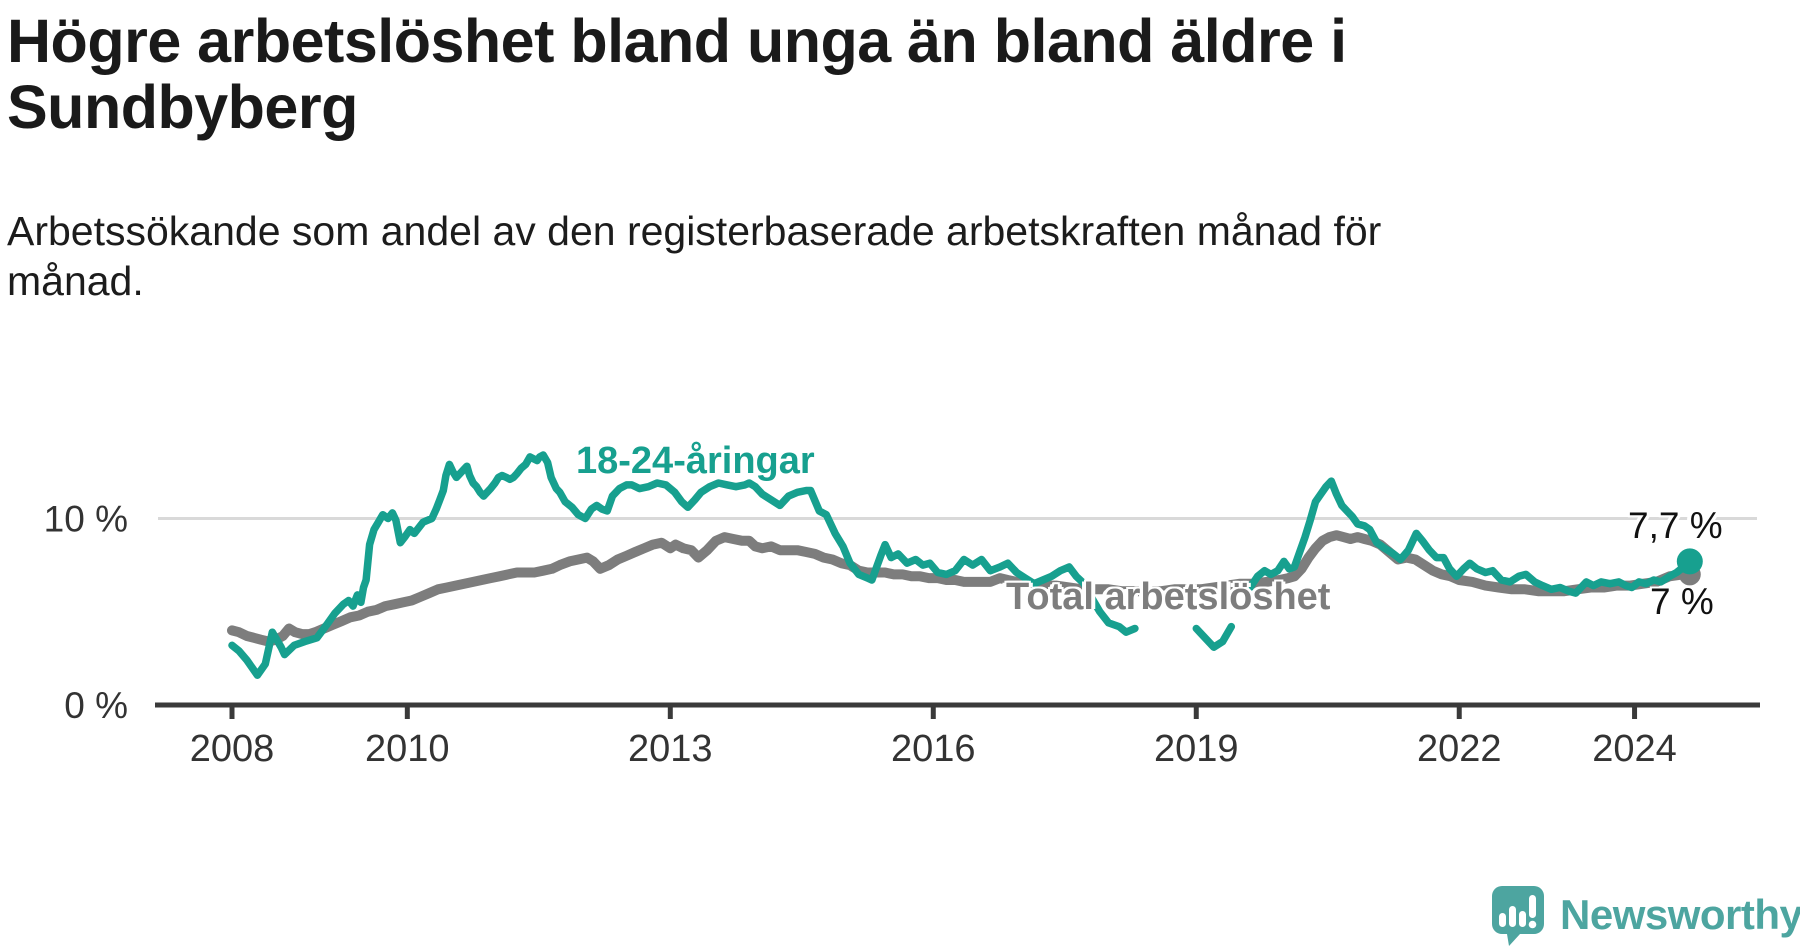 The image size is (1800, 948). What do you see at coordinates (670, 749) in the screenshot?
I see `x-tick-label: 2013` at bounding box center [670, 749].